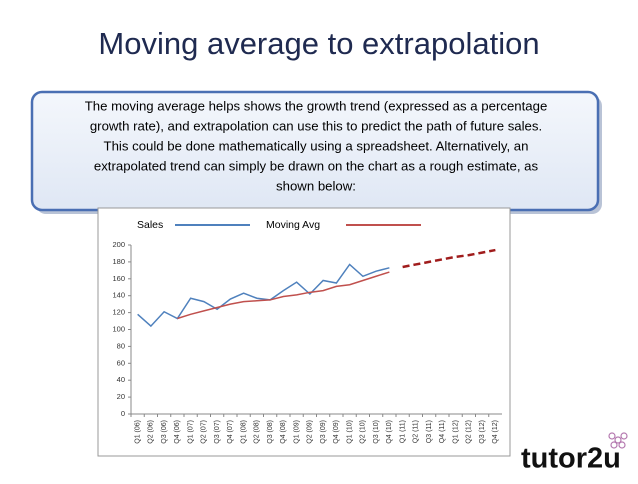  What do you see at coordinates (296, 432) in the screenshot?
I see `x-tick-label: Q1 (09)` at bounding box center [296, 432].